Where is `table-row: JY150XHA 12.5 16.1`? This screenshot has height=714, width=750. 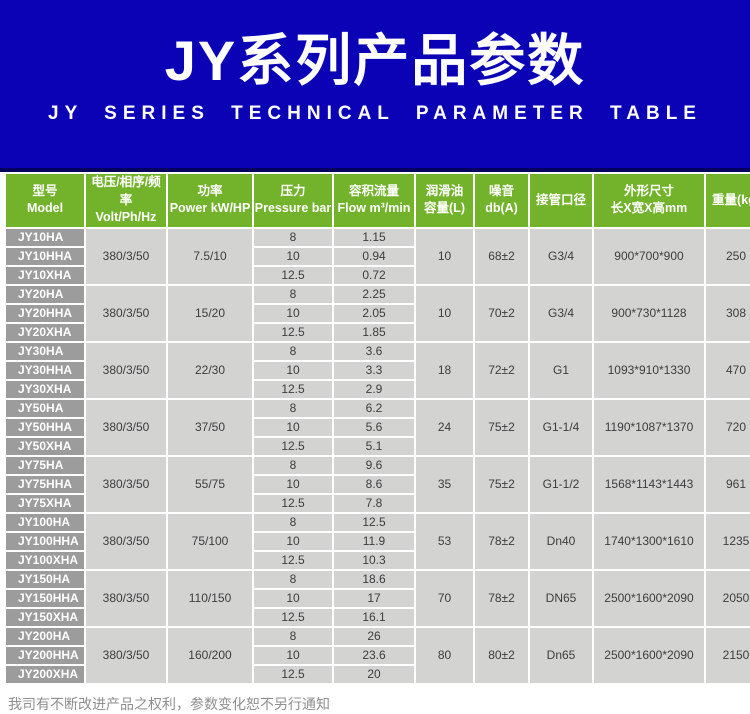 table-row: JY150XHA 12.5 16.1 is located at coordinates (378, 617).